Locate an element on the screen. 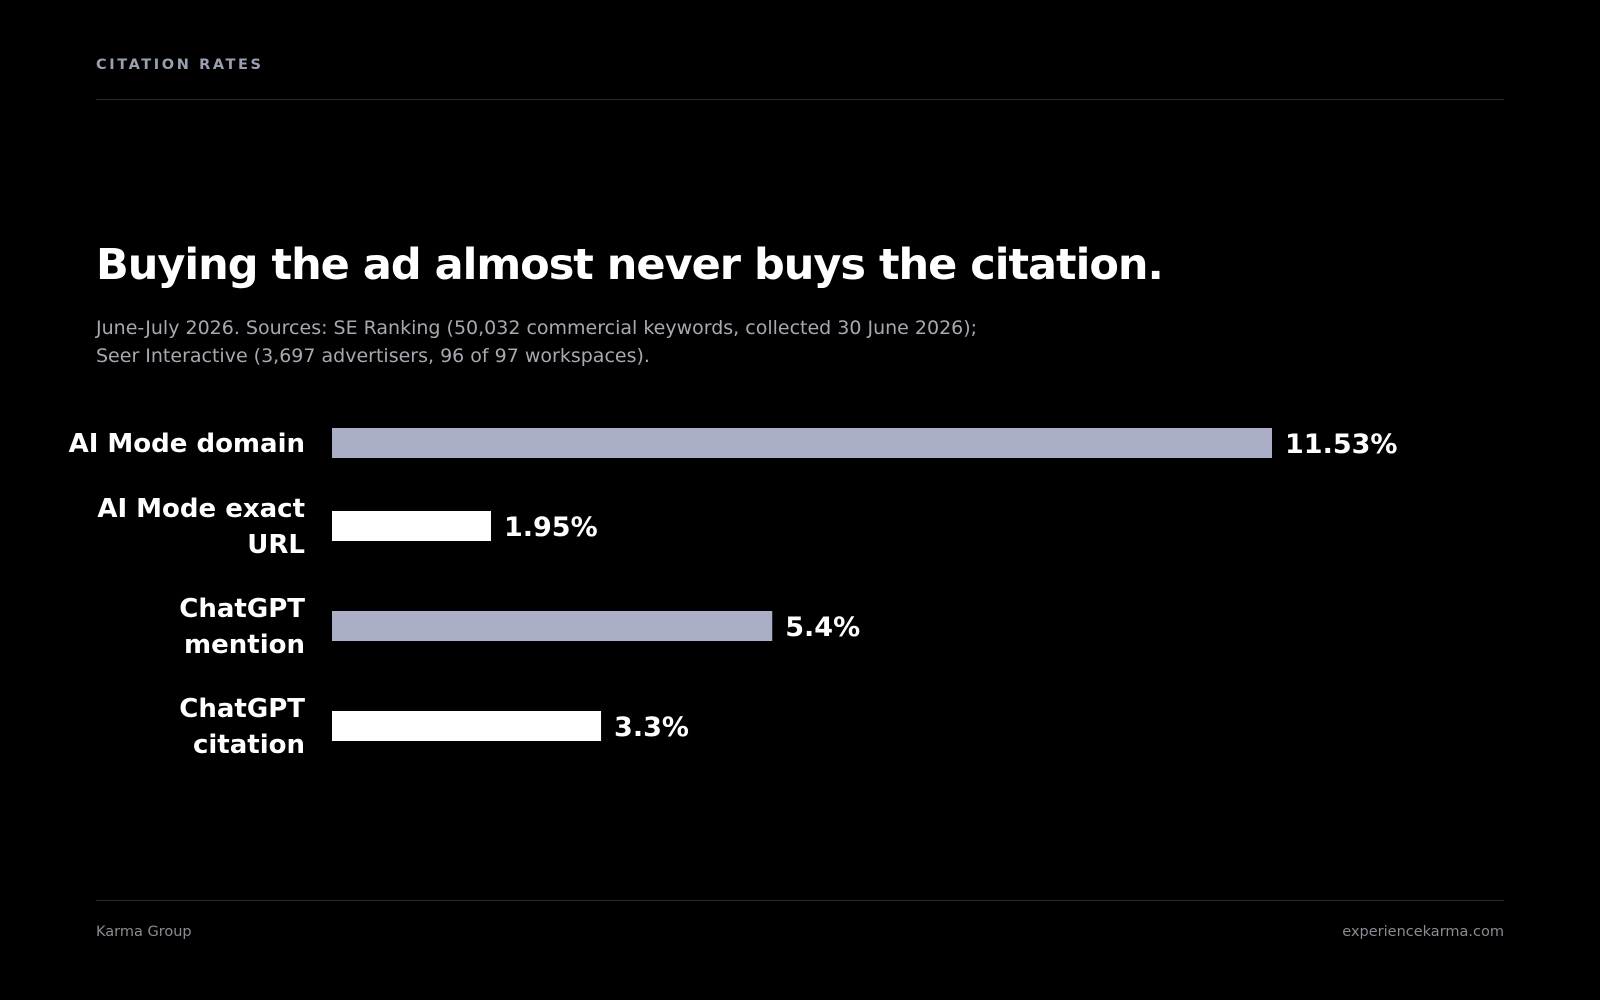  category-label-1: AI Mode domain is located at coordinates (187, 444).